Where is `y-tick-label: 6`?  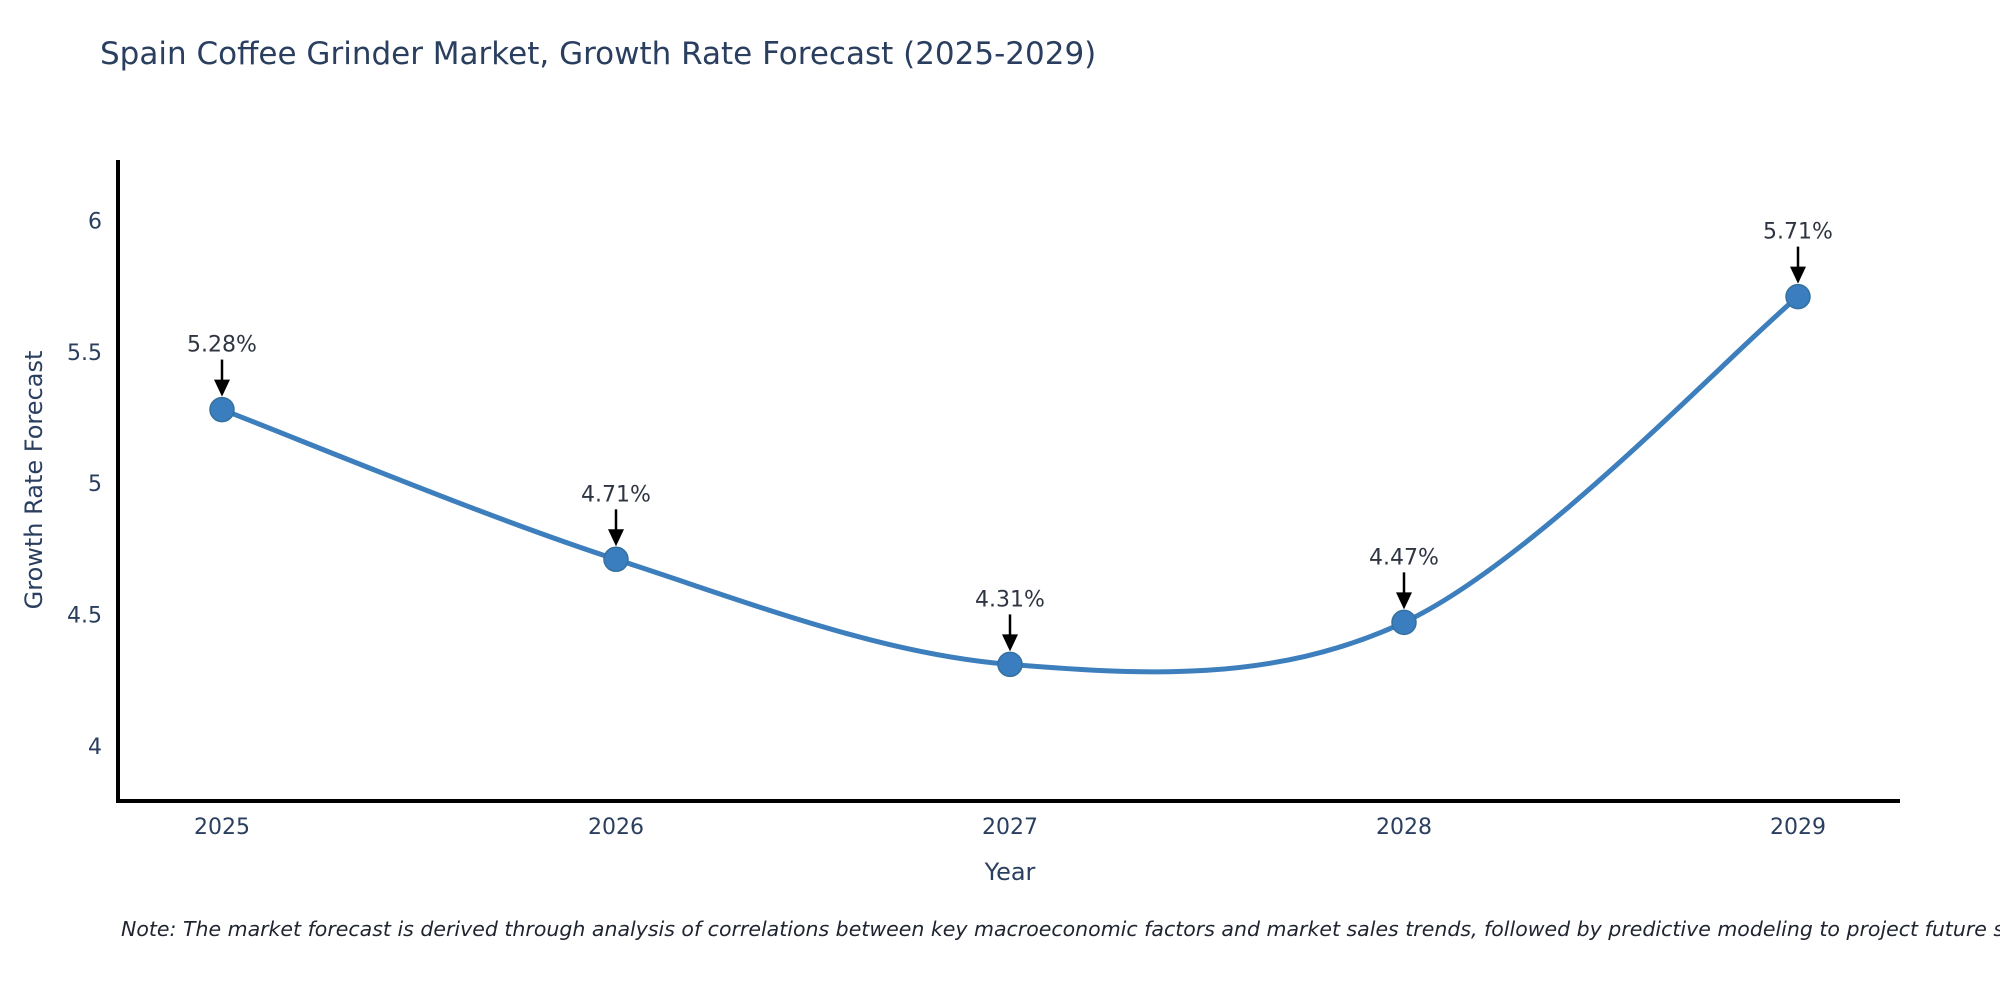
y-tick-label: 6 is located at coordinates (95, 221).